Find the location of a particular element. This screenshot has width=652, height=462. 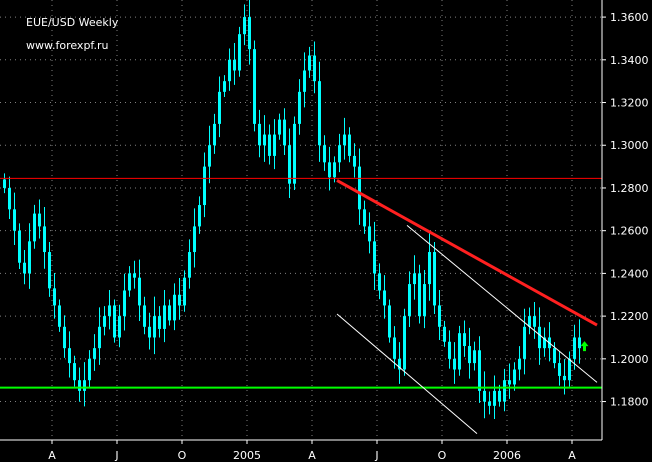

channel-upper-line is located at coordinates (502, 303).